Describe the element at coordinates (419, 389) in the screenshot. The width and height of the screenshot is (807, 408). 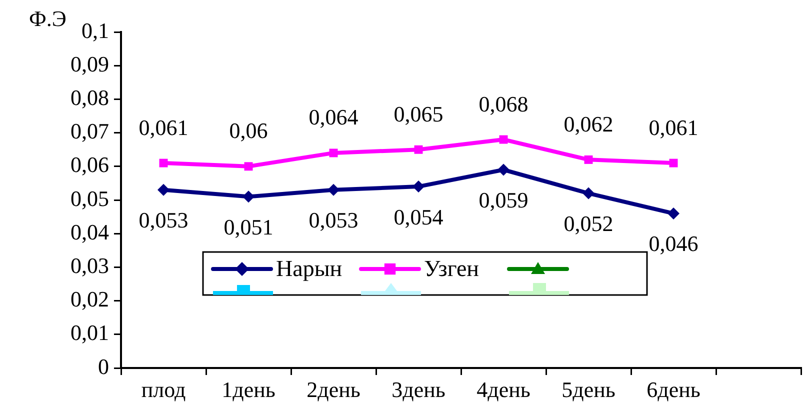
I see `x-tick-label: 3день` at that location.